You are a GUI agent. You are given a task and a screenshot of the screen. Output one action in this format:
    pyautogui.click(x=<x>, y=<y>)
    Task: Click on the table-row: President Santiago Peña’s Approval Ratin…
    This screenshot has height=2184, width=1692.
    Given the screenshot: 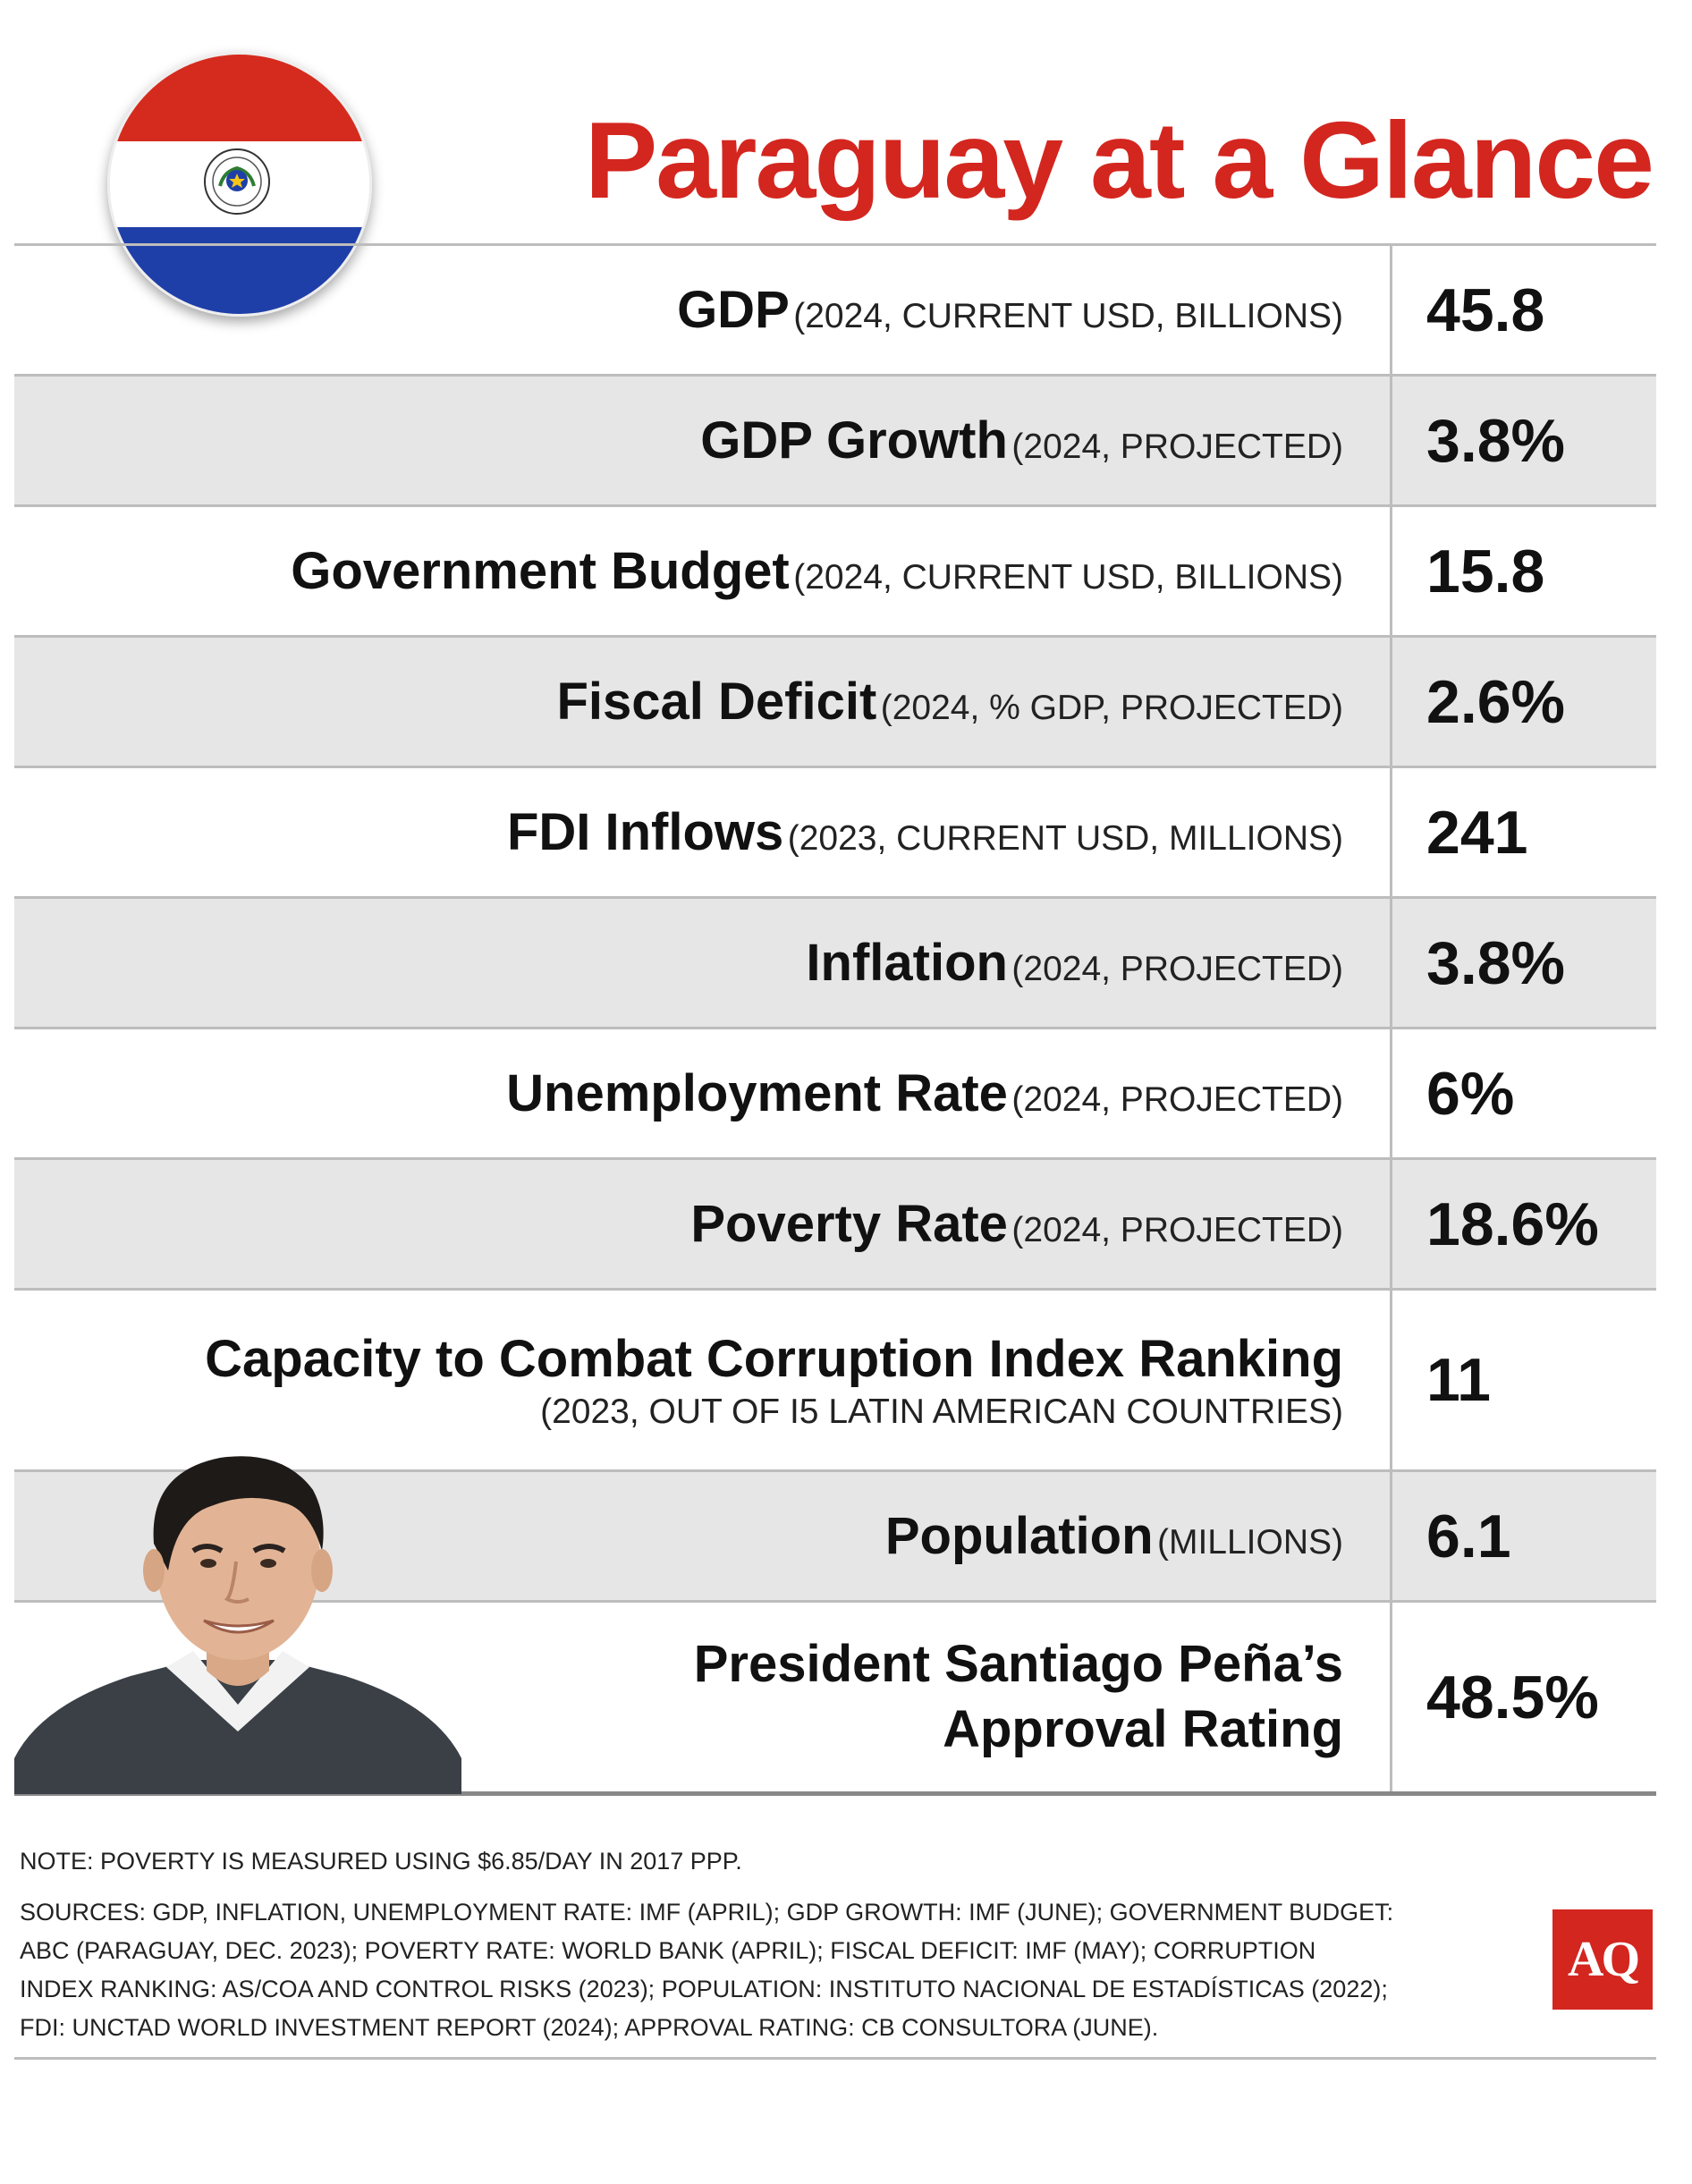 What is the action you would take?
    pyautogui.click(x=835, y=1699)
    